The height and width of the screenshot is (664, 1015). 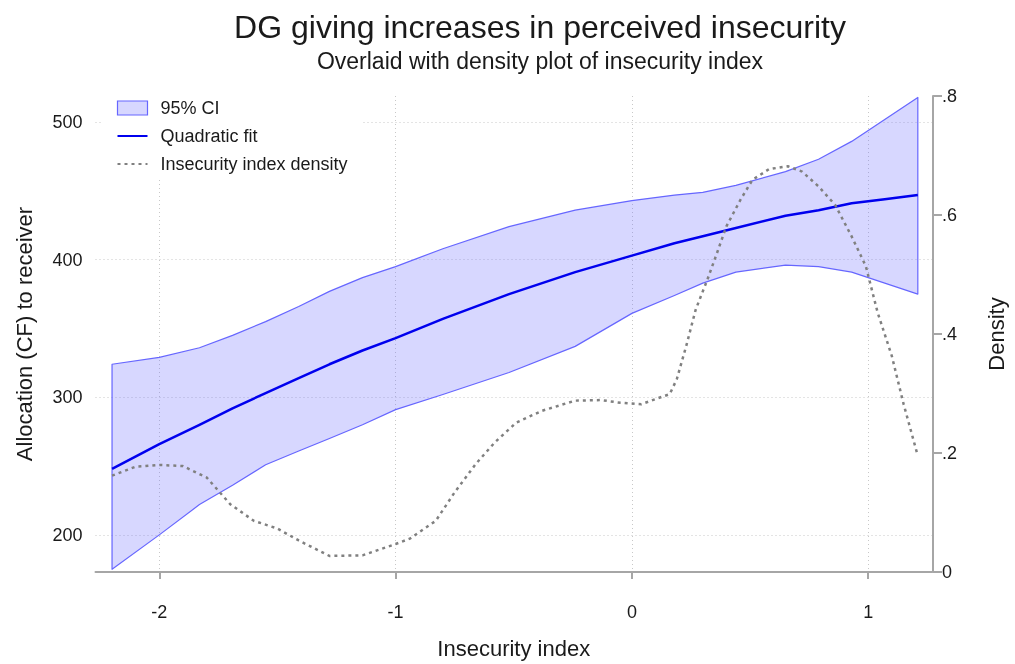 I want to click on y-tick-label: 400, so click(x=67, y=259).